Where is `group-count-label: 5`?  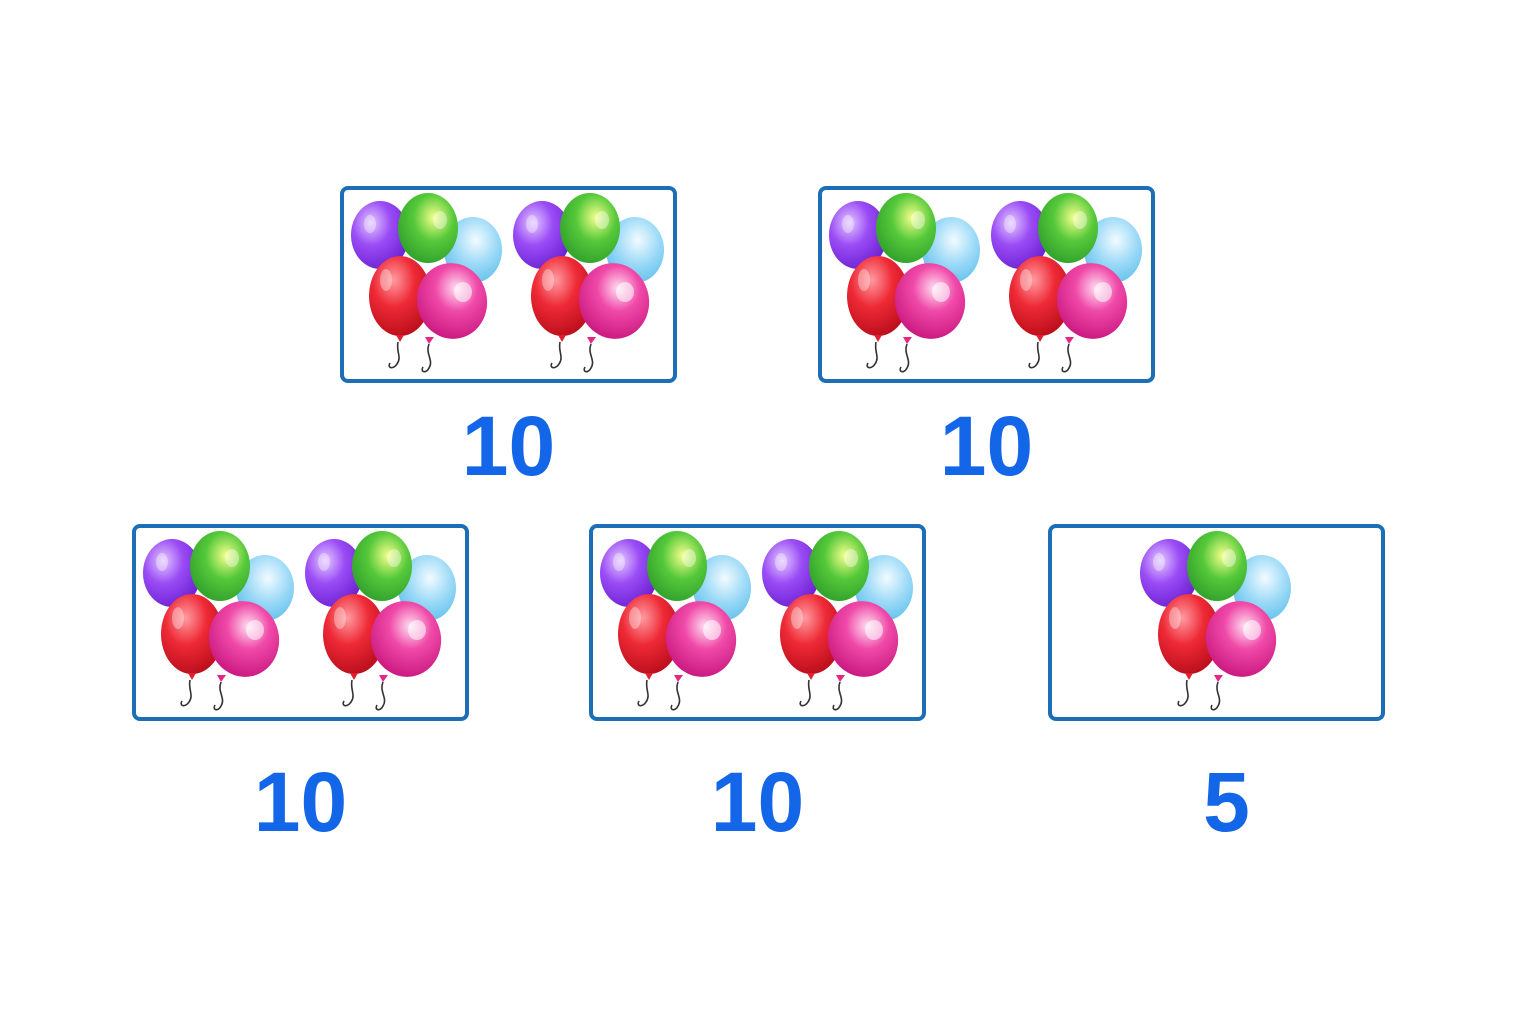
group-count-label: 5 is located at coordinates (1226, 802).